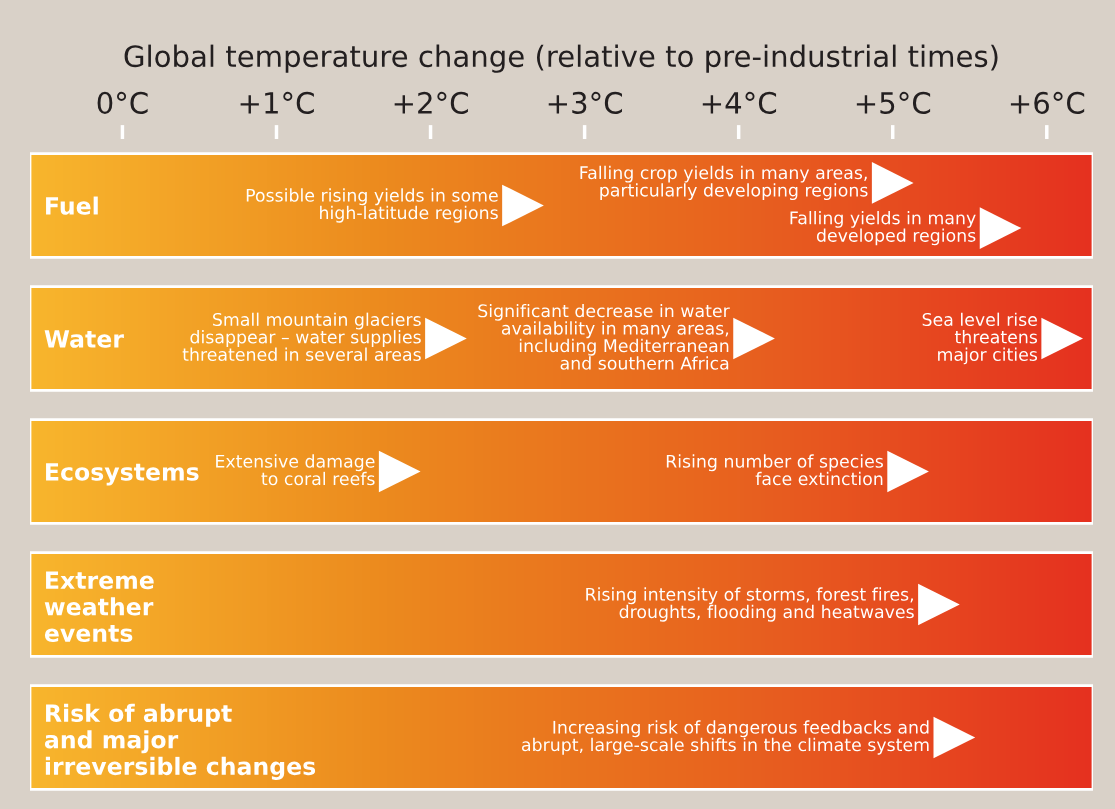  Describe the element at coordinates (724, 183) in the screenshot. I see `annotation: Falling crop yields in many areas, particularly developing regions` at that location.